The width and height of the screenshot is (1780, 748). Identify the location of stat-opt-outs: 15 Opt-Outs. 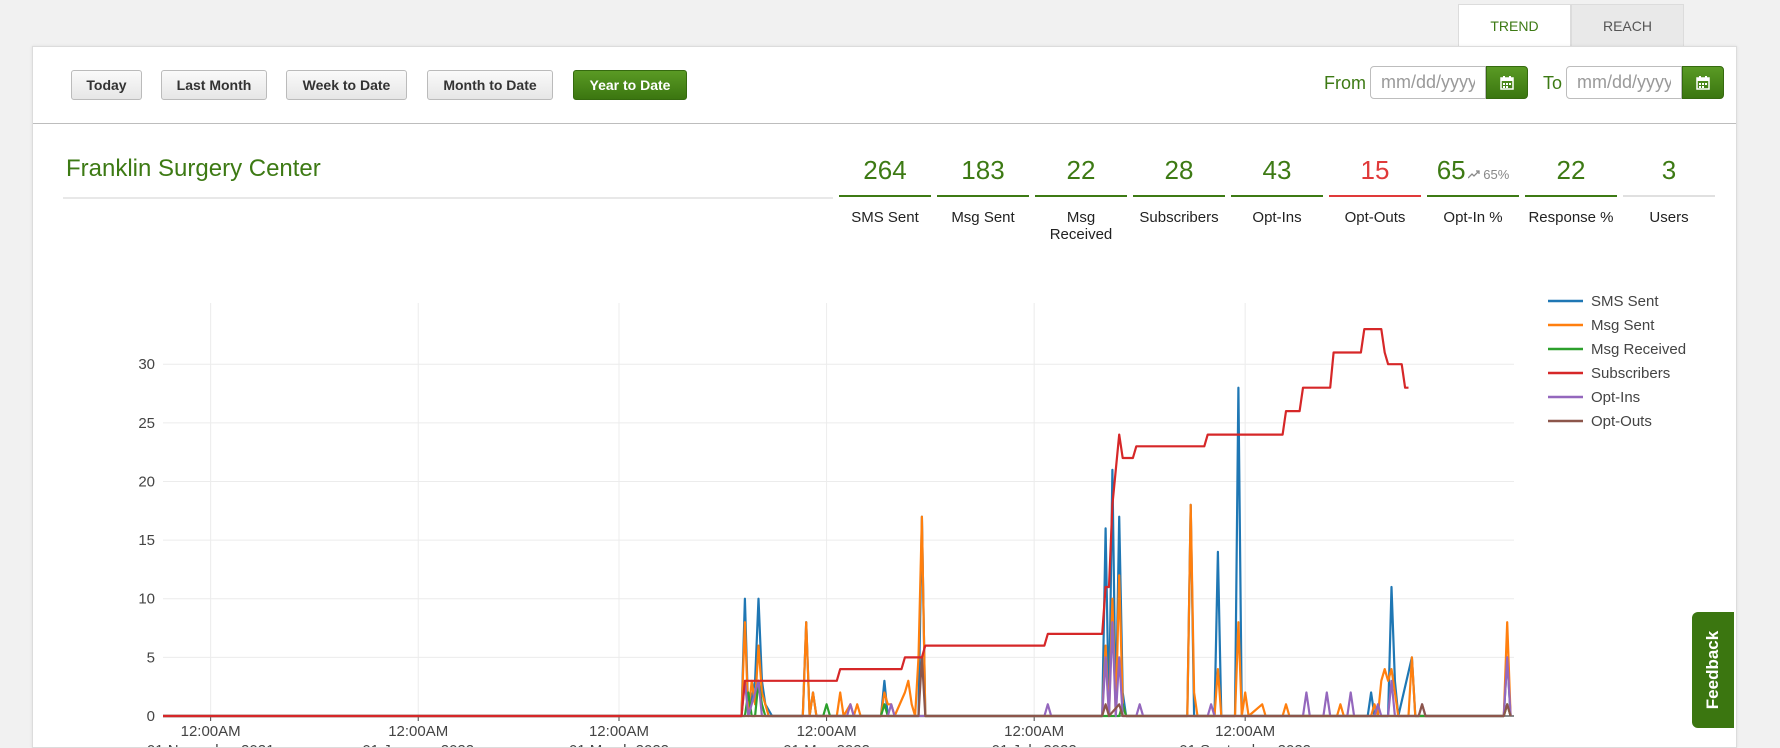
(1375, 185).